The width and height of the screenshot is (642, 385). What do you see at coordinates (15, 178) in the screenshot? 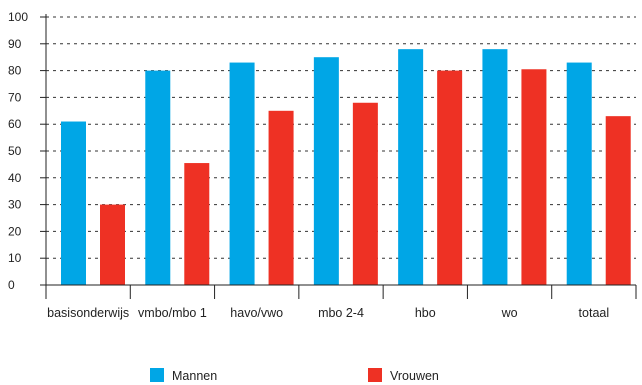
I see `y-tick-label: 40` at bounding box center [15, 178].